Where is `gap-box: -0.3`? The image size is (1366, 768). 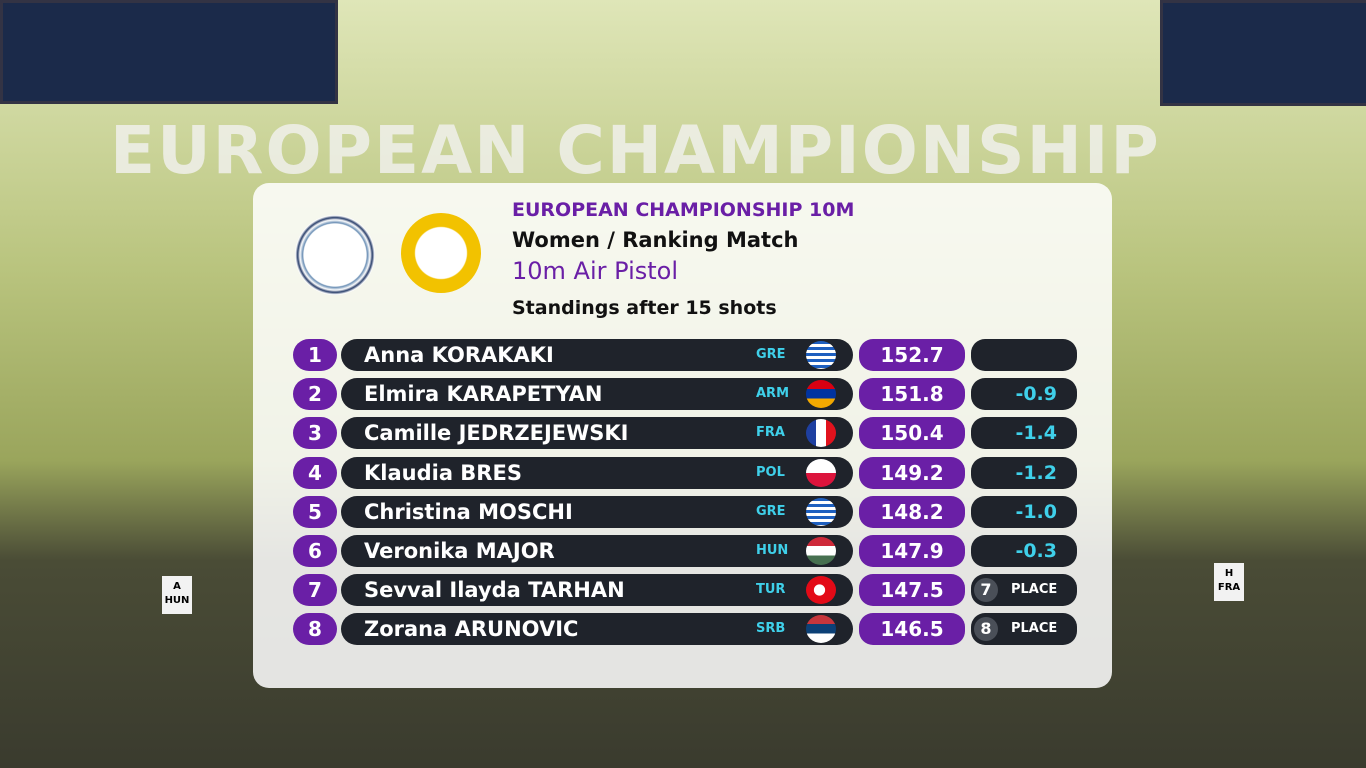 gap-box: -0.3 is located at coordinates (1024, 551).